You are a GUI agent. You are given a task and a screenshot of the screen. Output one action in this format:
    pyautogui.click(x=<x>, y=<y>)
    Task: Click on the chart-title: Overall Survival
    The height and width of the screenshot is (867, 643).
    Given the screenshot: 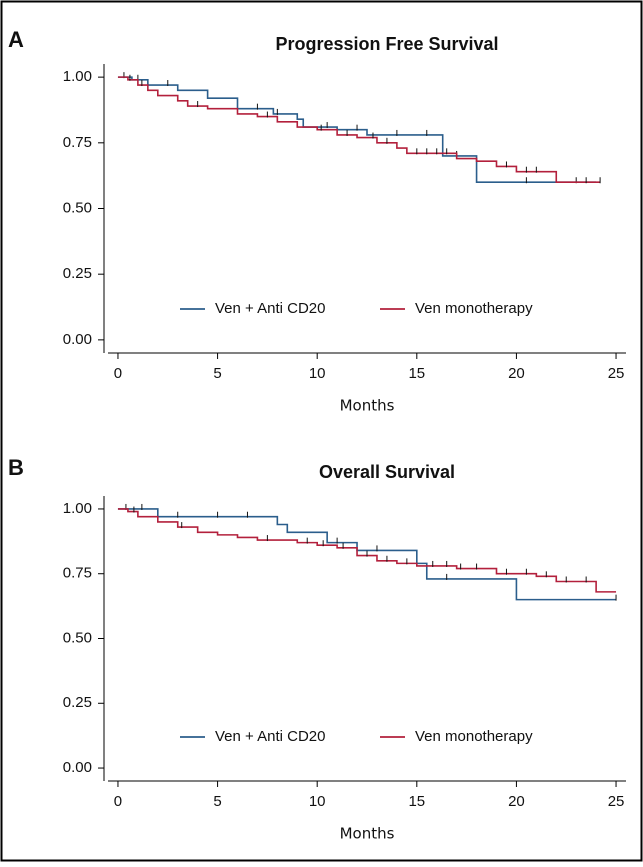 What is the action you would take?
    pyautogui.click(x=387, y=472)
    